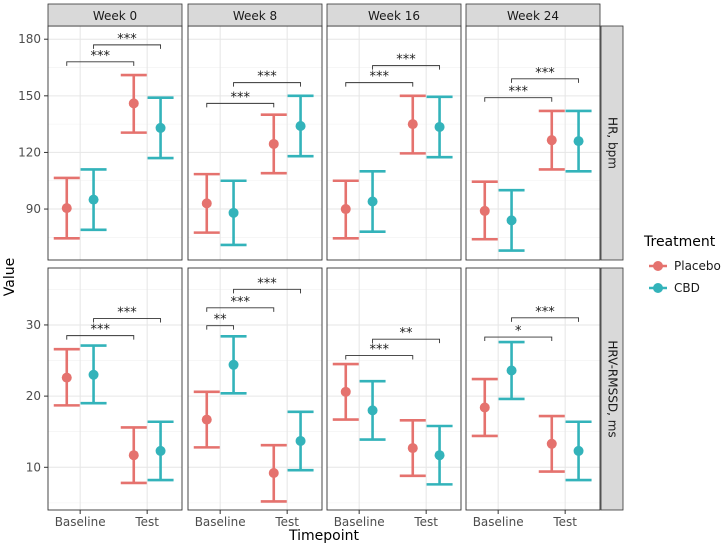 The height and width of the screenshot is (547, 722). I want to click on y-tick-label: 180, so click(29, 39).